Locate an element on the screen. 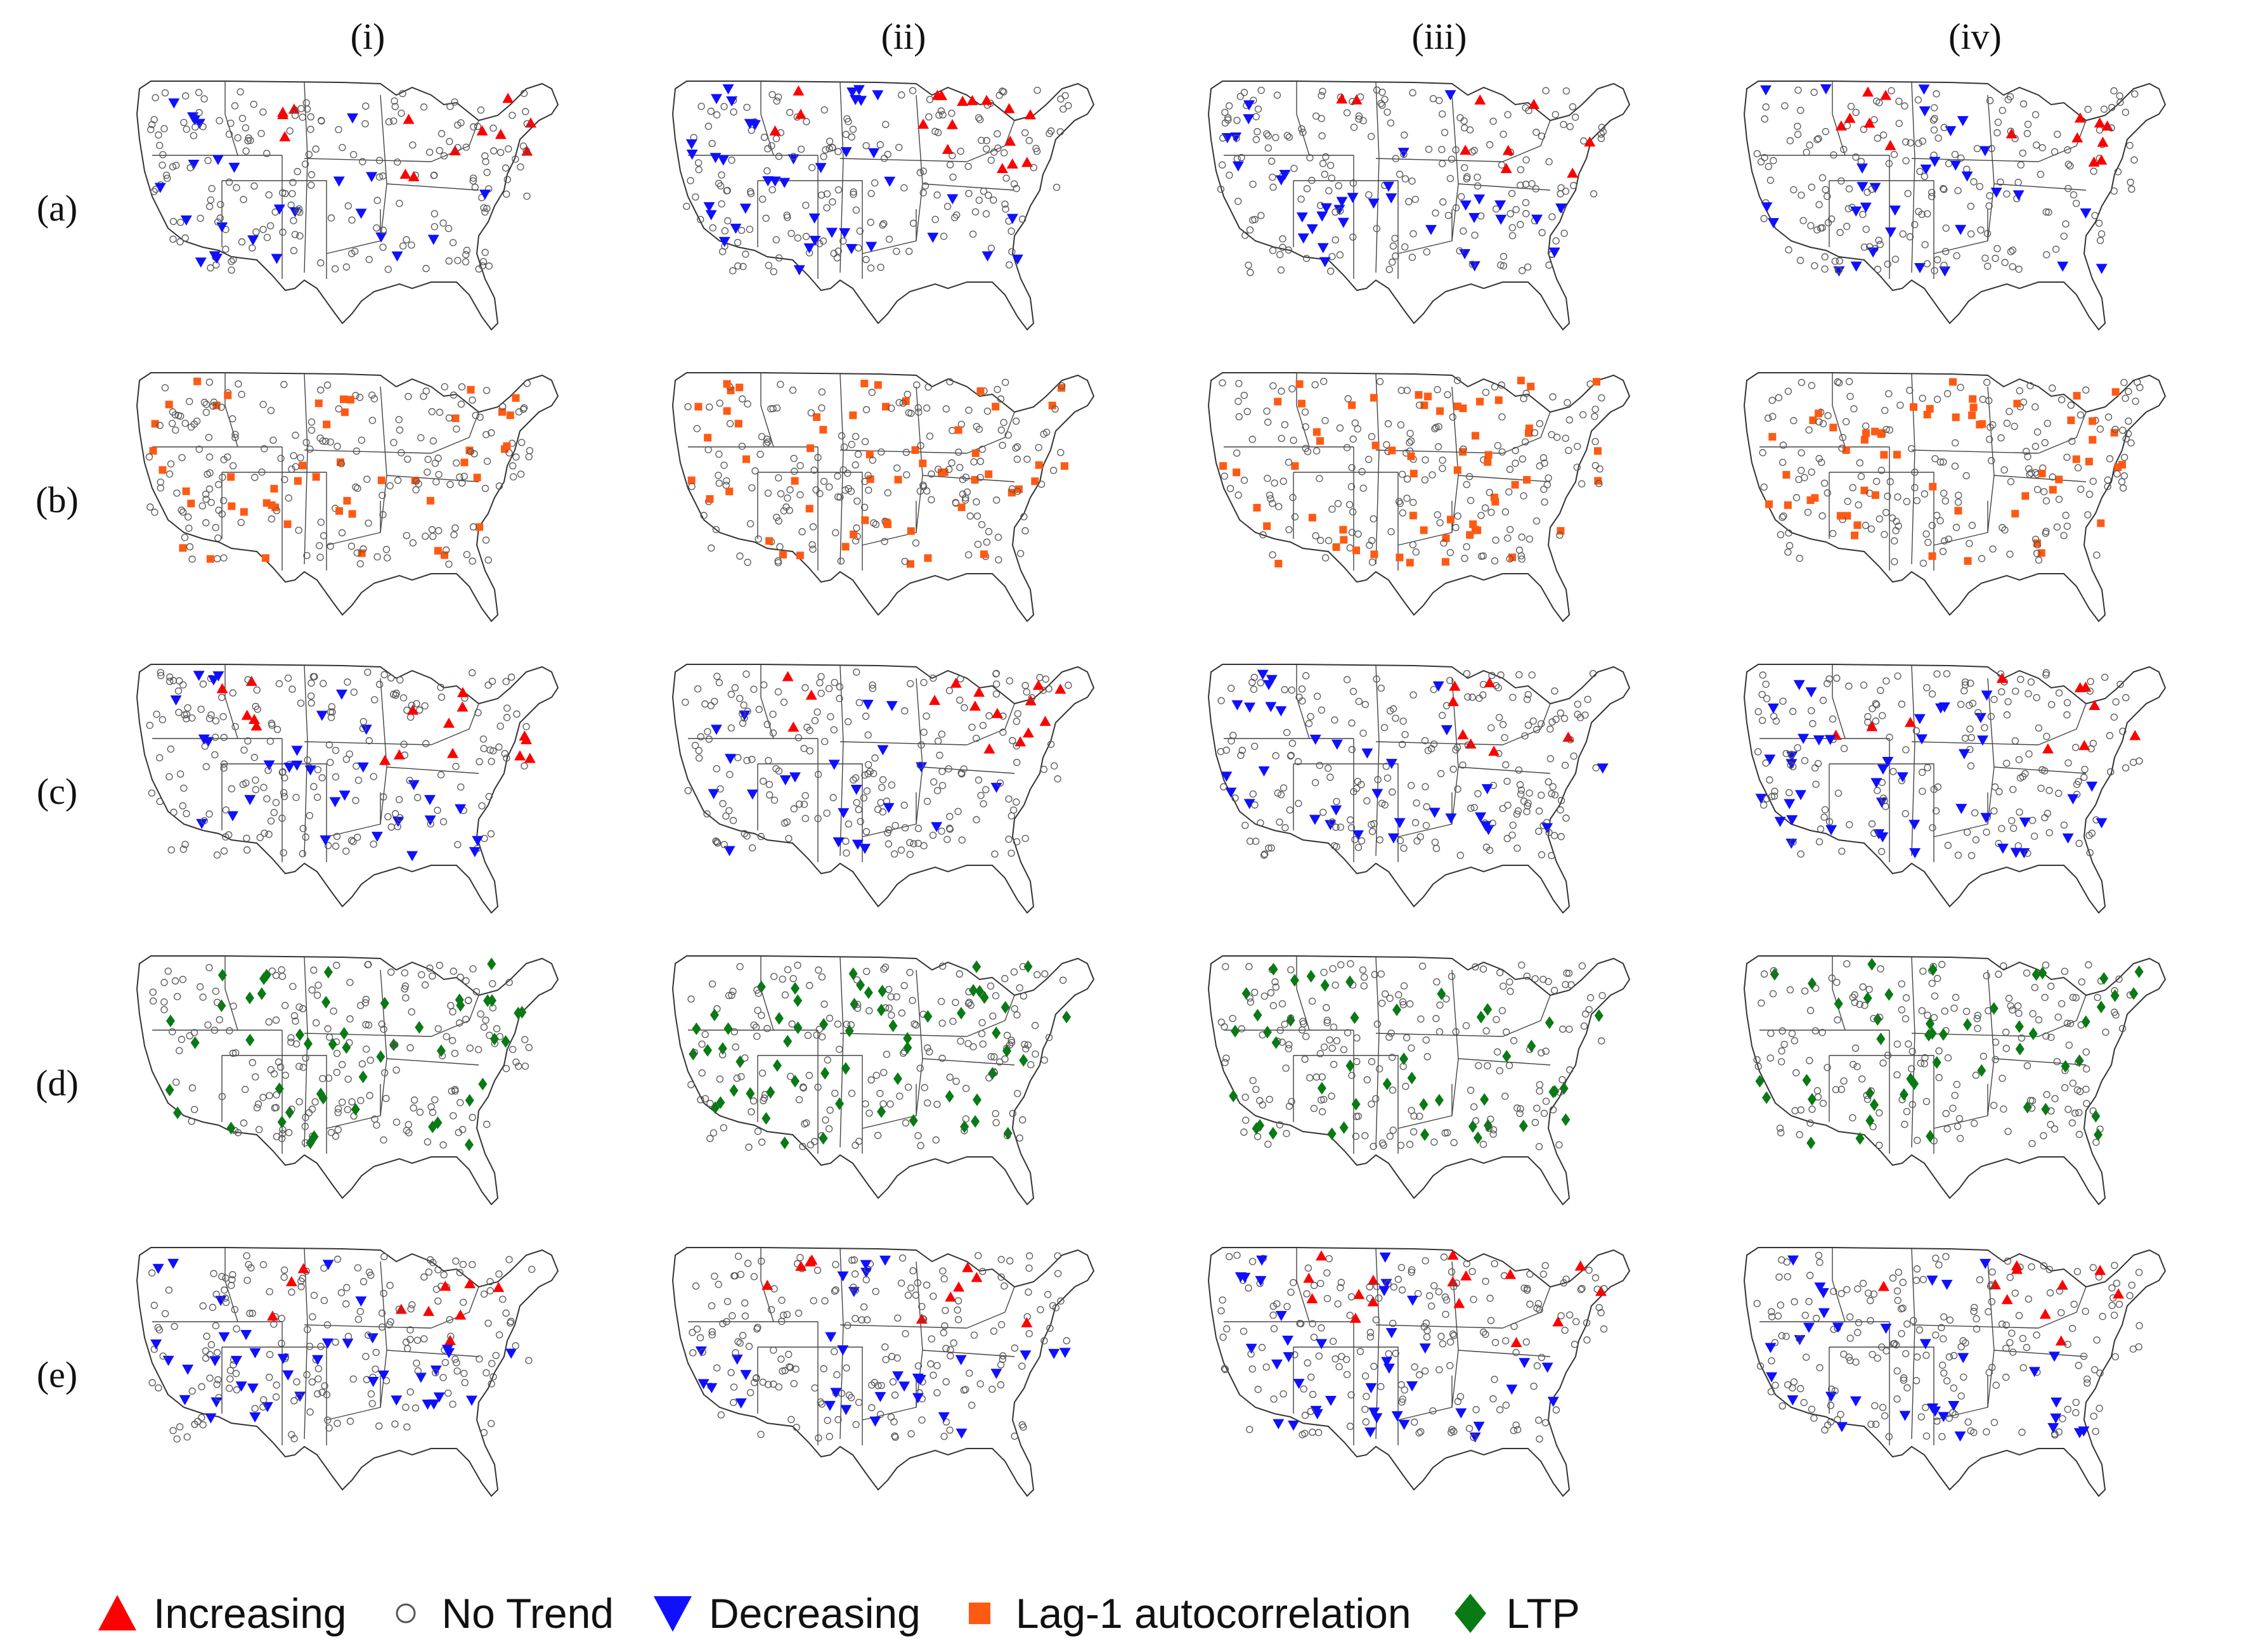 The width and height of the screenshot is (2261, 1652). us-outline is located at coordinates (1419, 1080).